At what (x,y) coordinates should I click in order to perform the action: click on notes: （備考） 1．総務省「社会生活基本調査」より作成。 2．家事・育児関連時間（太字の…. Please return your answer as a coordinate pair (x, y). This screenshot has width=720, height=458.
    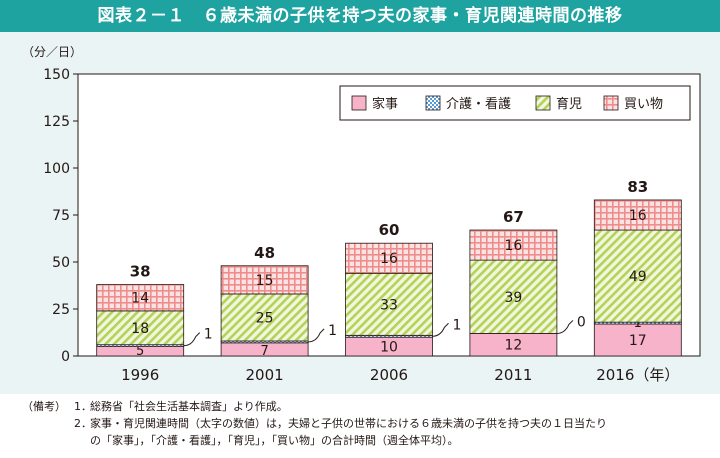
    Looking at the image, I should click on (367, 423).